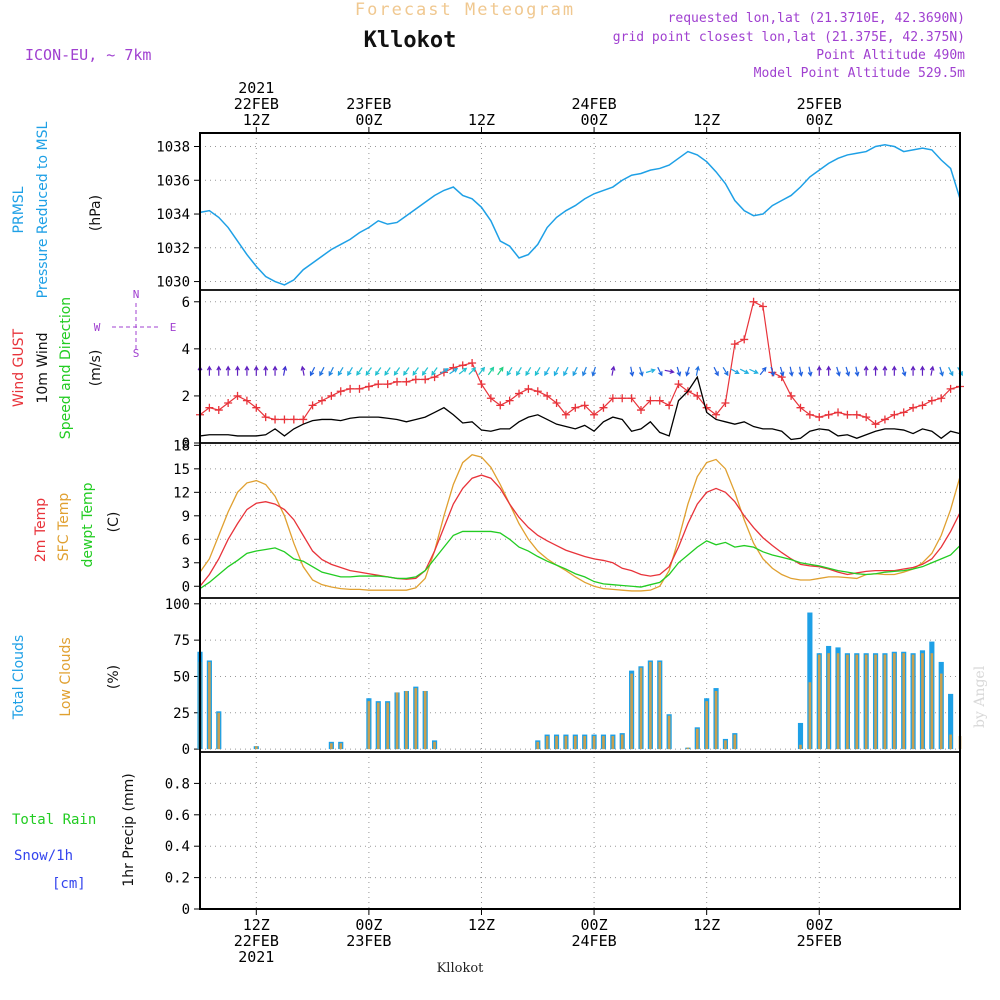 Image resolution: width=1000 pixels, height=1000 pixels. I want to click on ytick-label: 9, so click(186, 517).